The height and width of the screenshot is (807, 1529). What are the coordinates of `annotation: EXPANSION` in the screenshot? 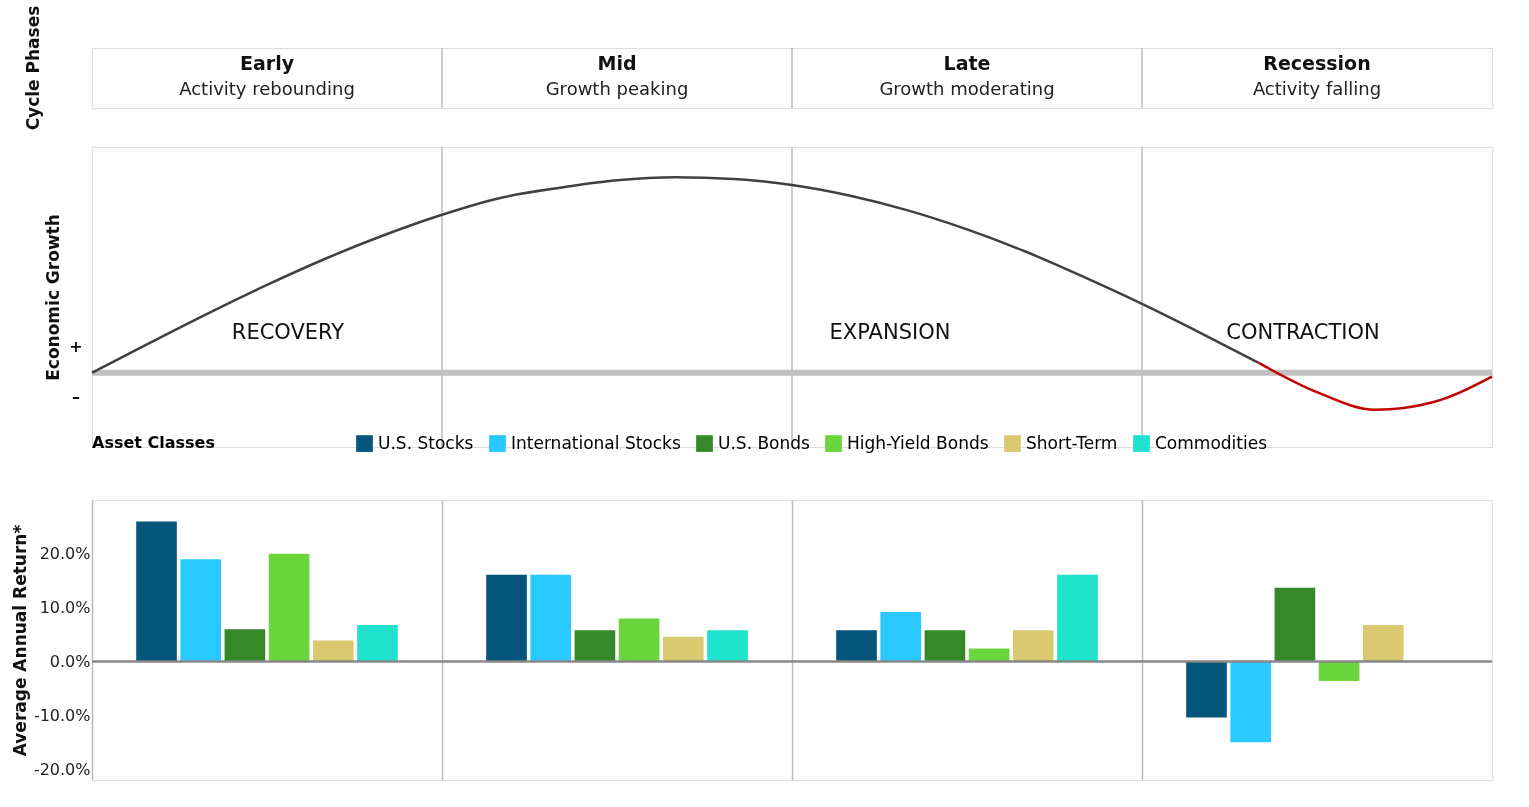 It's located at (890, 331).